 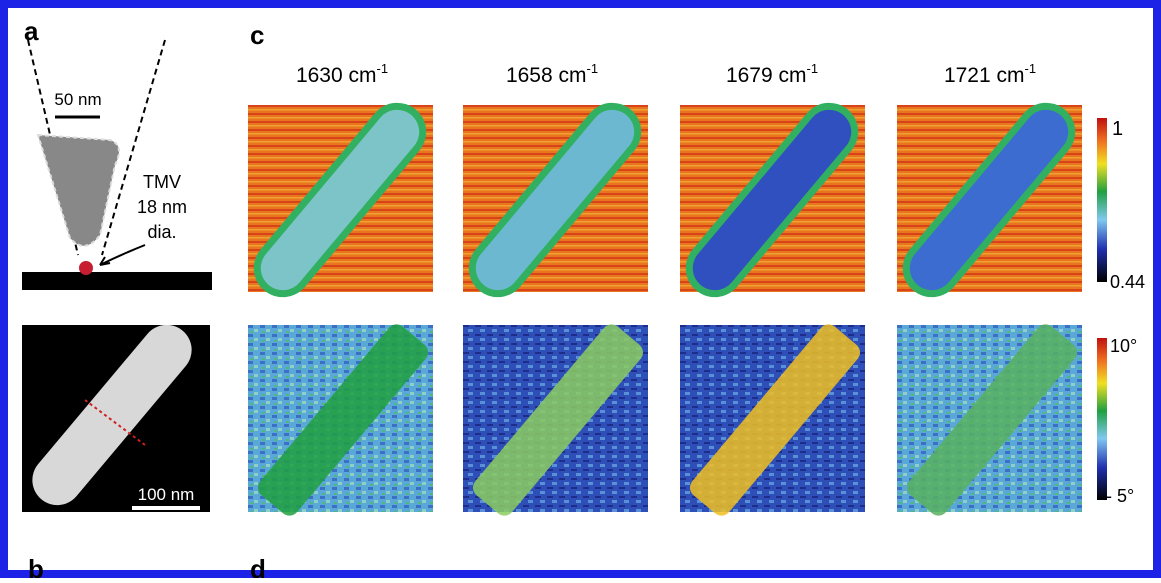 What do you see at coordinates (1127, 282) in the screenshot?
I see `colorbar-label: 0.44` at bounding box center [1127, 282].